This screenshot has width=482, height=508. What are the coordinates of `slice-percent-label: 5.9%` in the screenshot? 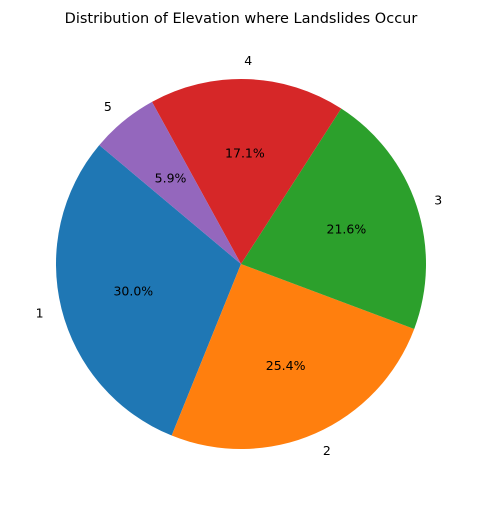 It's located at (171, 178).